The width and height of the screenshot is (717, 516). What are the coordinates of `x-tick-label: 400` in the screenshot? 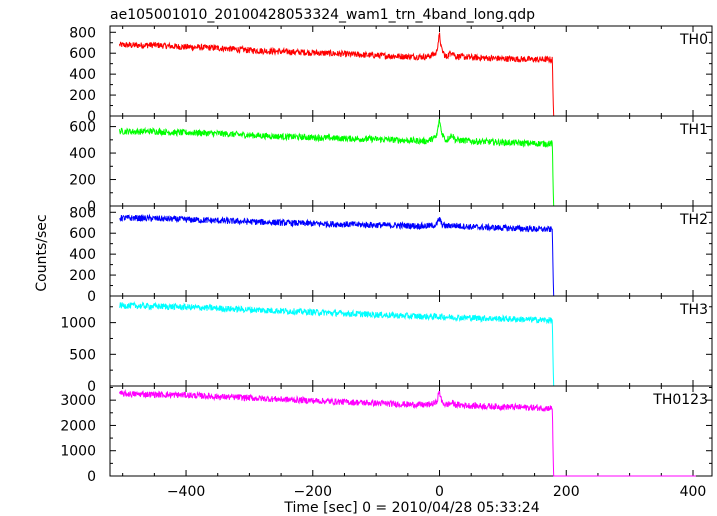 It's located at (693, 492).